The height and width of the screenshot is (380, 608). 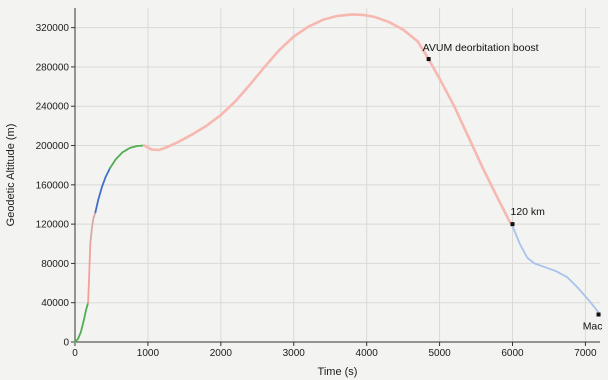 What do you see at coordinates (593, 326) in the screenshot?
I see `annotation-label: Mac` at bounding box center [593, 326].